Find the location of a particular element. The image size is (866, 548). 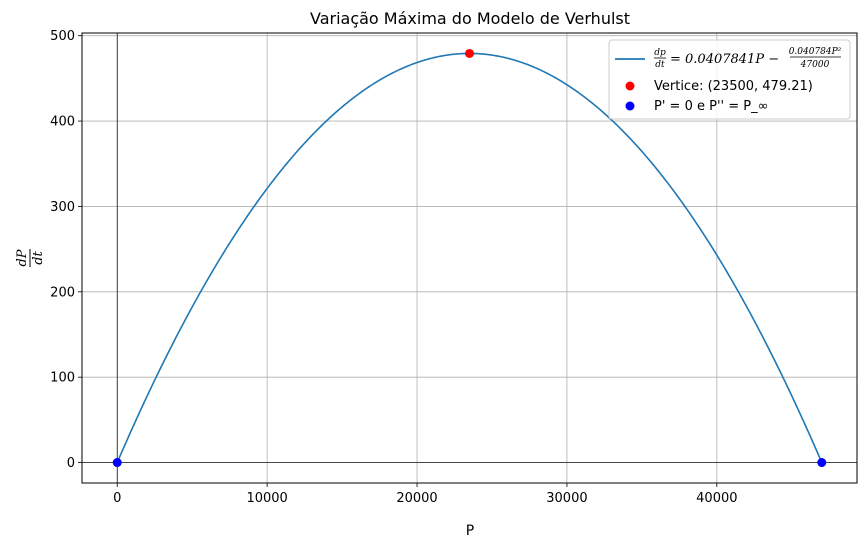

x-tick-label: 10000 is located at coordinates (266, 498).